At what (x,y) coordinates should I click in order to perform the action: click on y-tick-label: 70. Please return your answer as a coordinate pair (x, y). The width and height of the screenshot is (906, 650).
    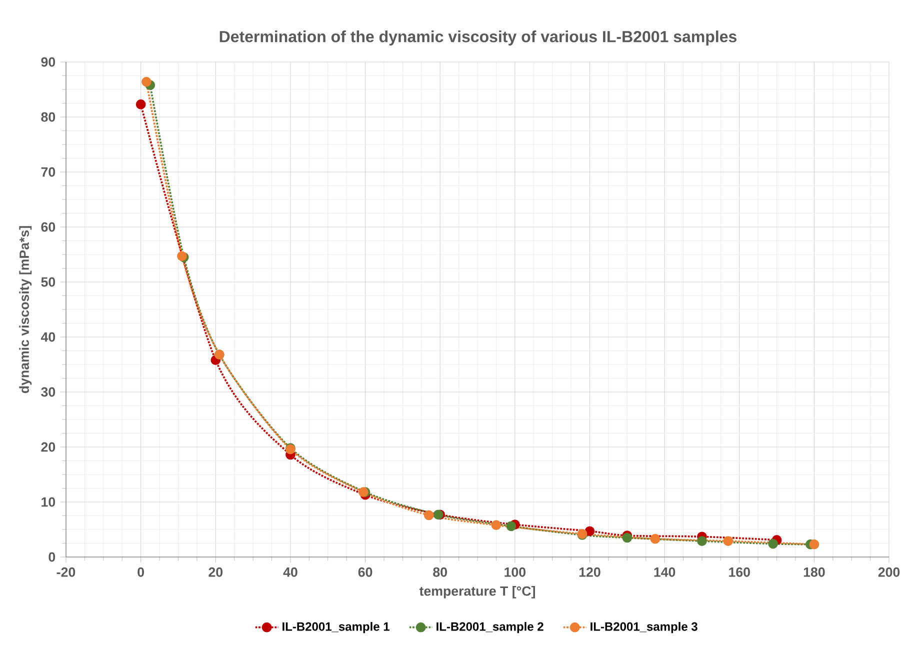
    Looking at the image, I should click on (48, 172).